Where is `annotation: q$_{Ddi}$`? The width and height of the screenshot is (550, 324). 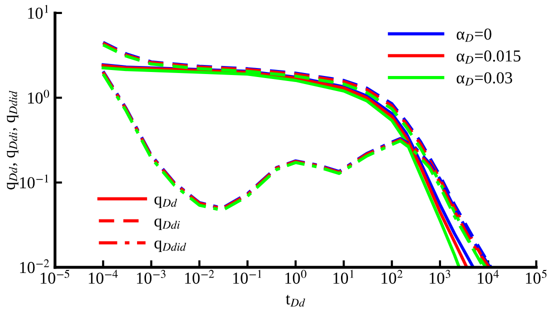
annotation: q$_{Ddi}$ is located at coordinates (167, 224).